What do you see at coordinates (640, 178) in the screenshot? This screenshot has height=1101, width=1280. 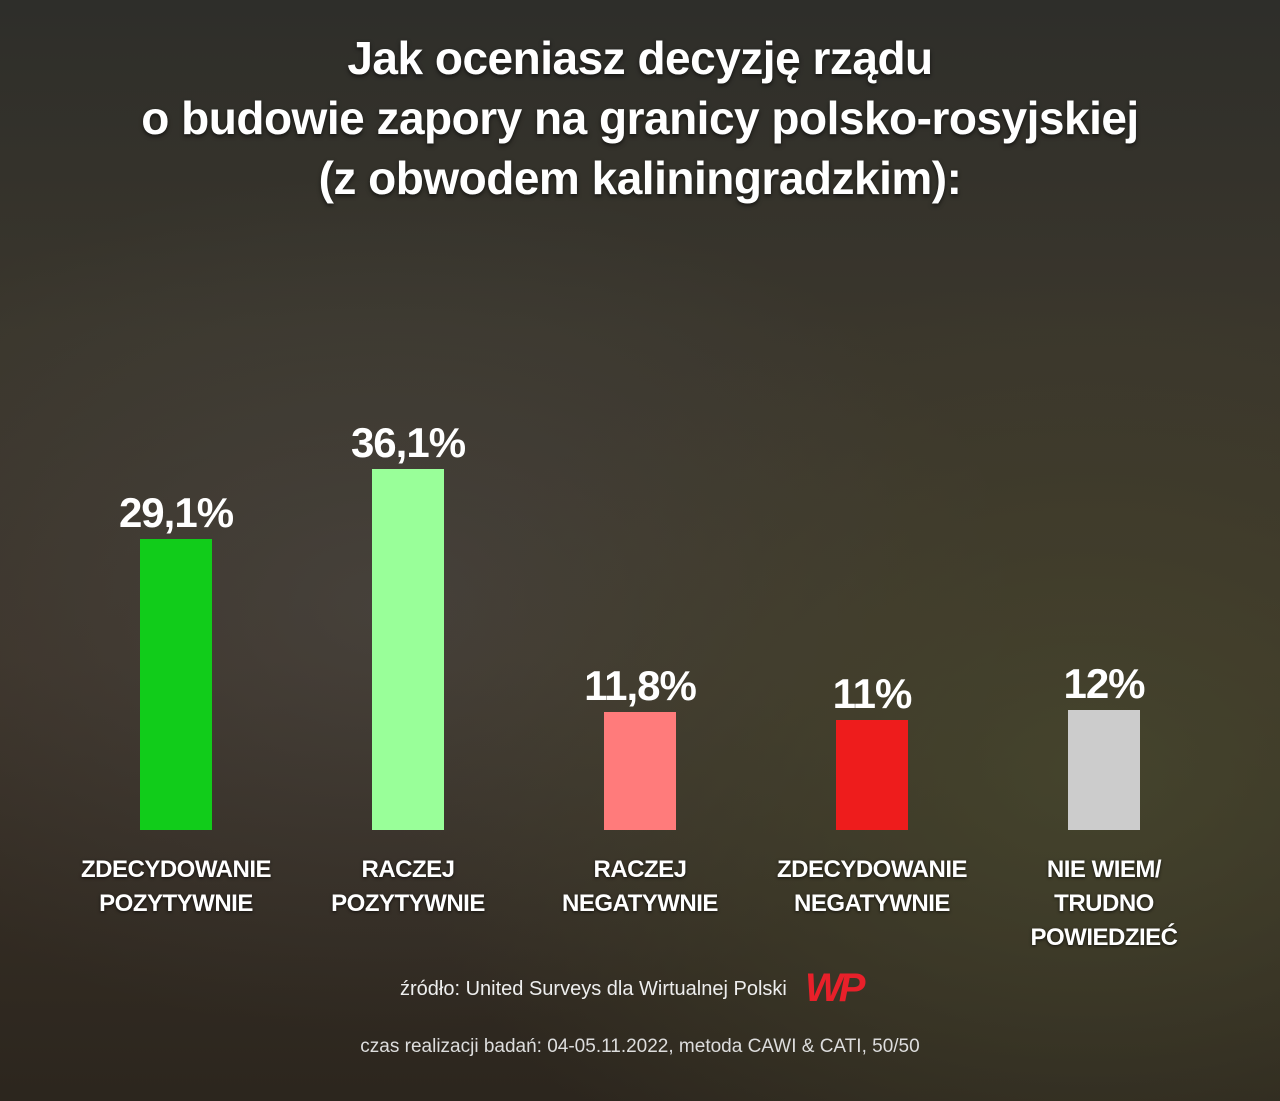 I see `title-line-3: (z obwodem kaliningradzkim):` at bounding box center [640, 178].